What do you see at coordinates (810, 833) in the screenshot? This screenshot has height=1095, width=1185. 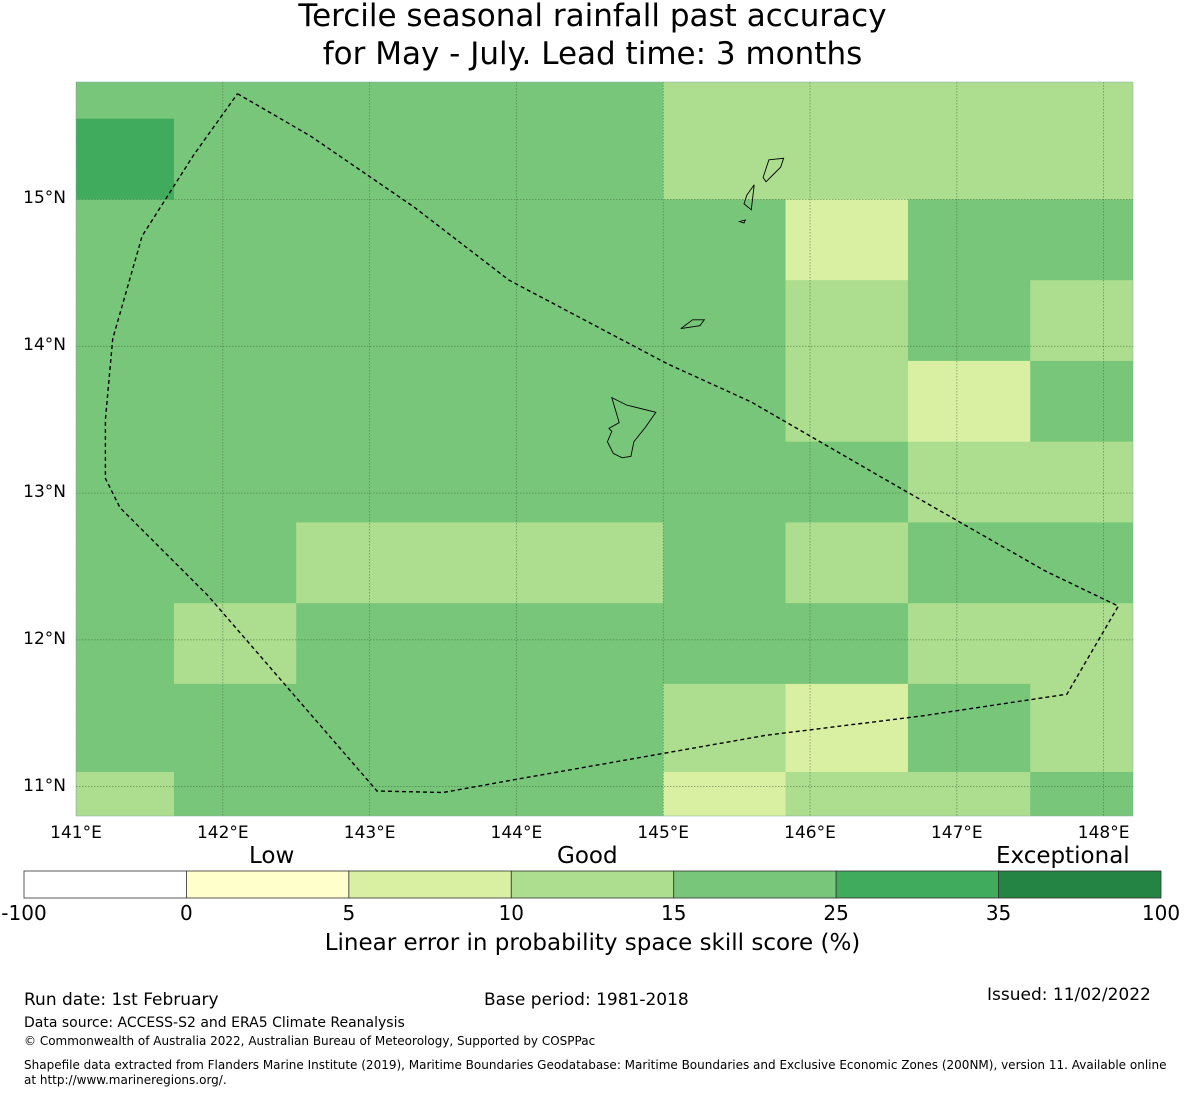 I see `longitude-tick-label: 146°E` at bounding box center [810, 833].